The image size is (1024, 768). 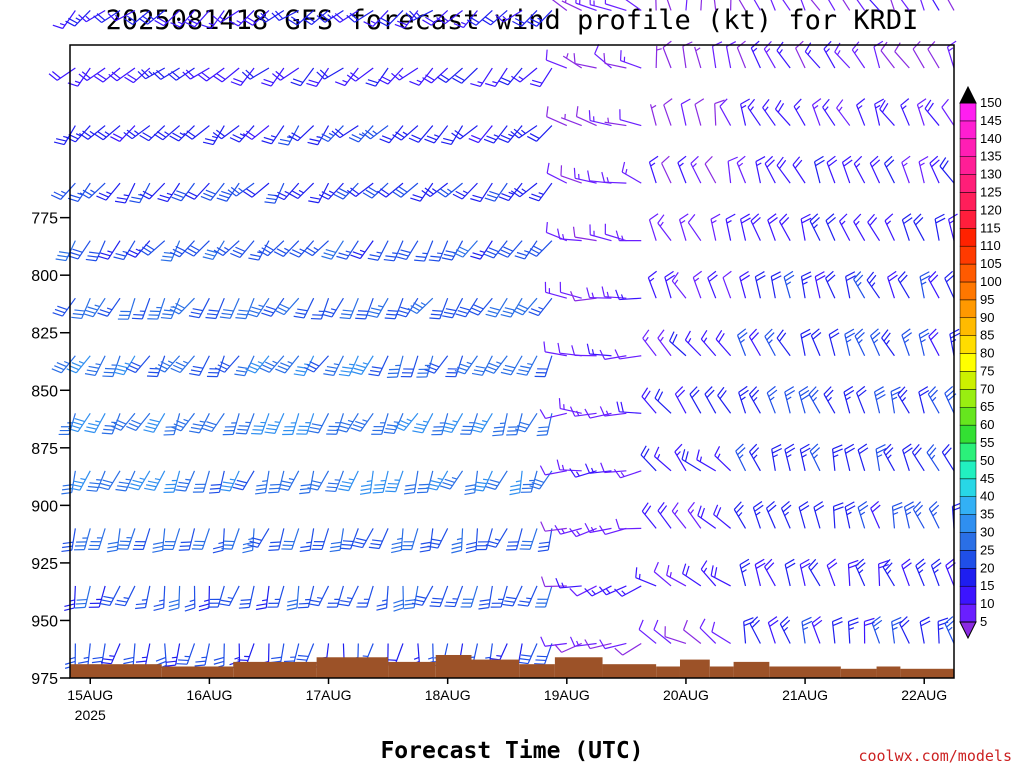 What do you see at coordinates (197, 672) in the screenshot?
I see `terrain-segment` at bounding box center [197, 672].